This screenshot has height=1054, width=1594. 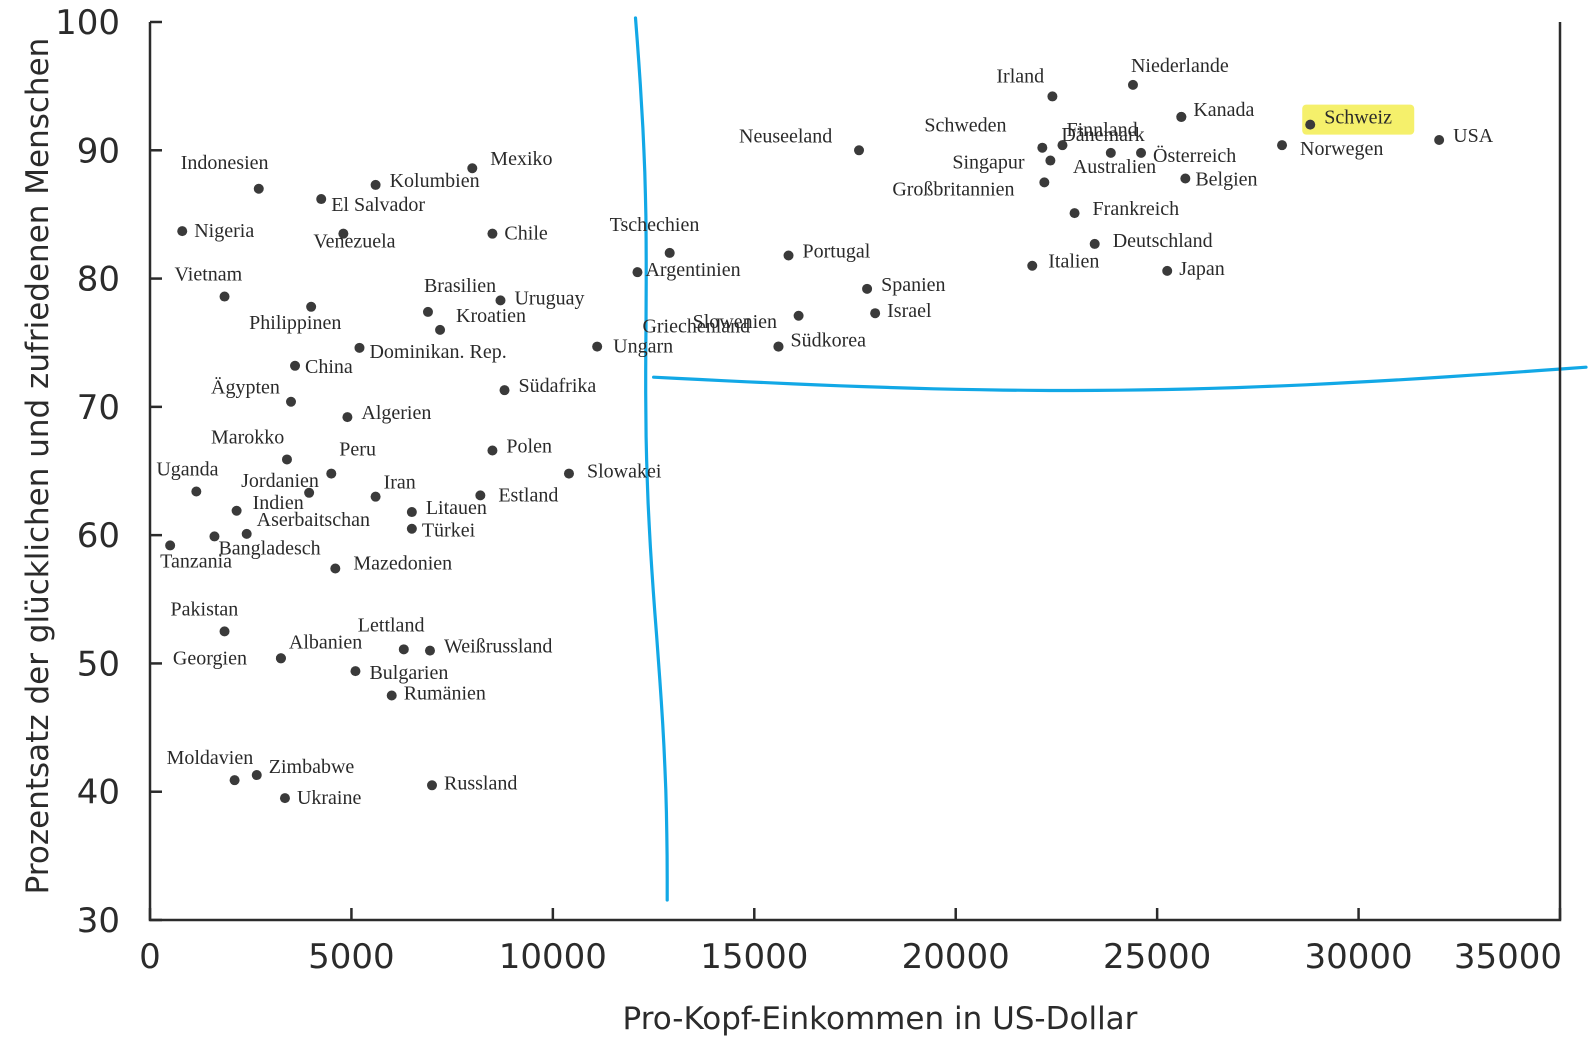 I want to click on annotation-vertical-line, so click(x=651, y=459).